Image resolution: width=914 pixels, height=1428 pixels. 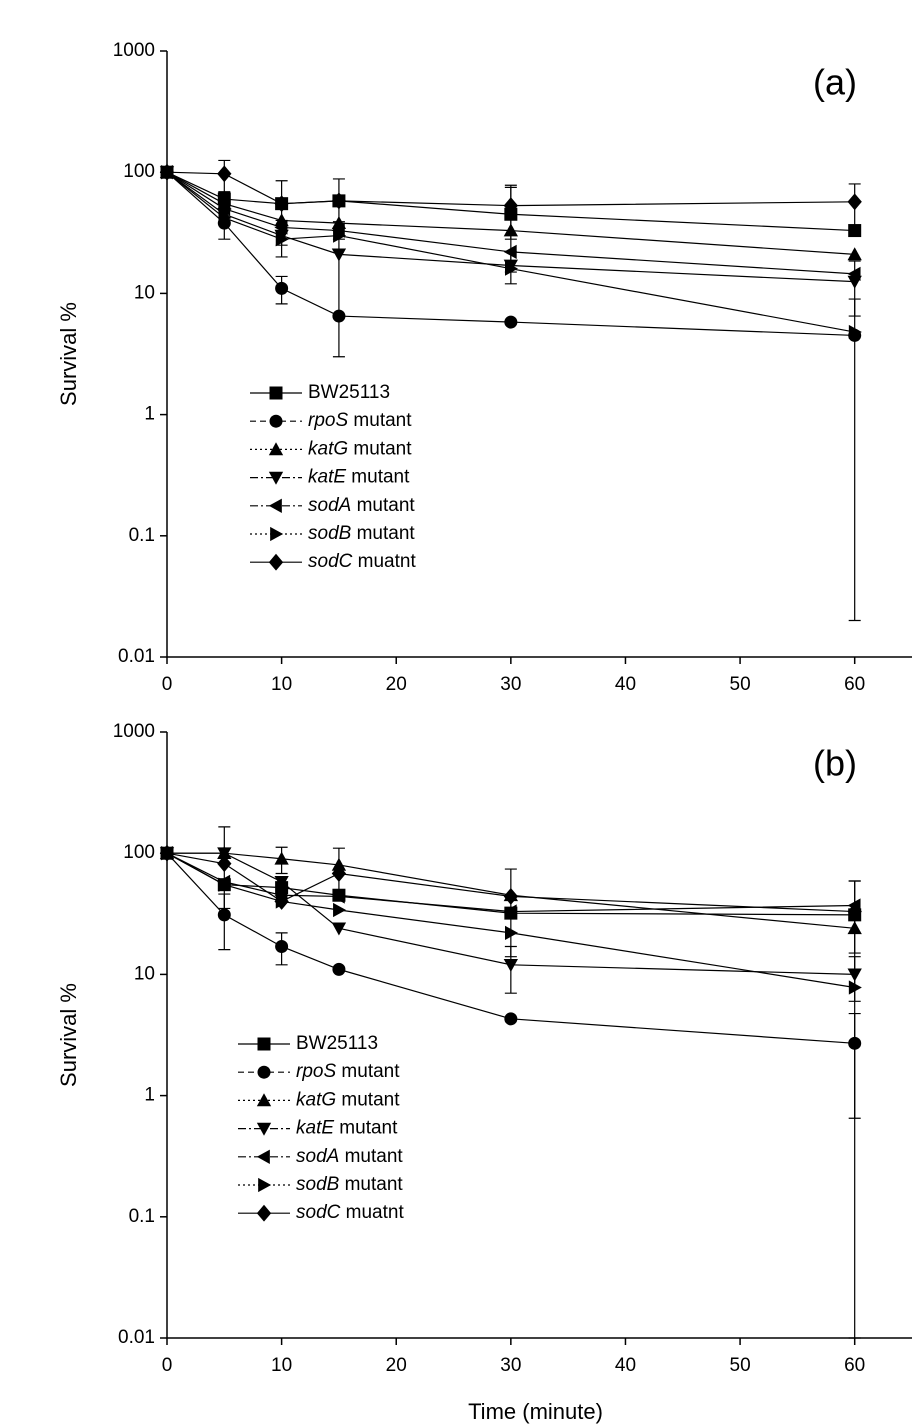 I want to click on x-tick-label: 10, so click(x=281, y=684).